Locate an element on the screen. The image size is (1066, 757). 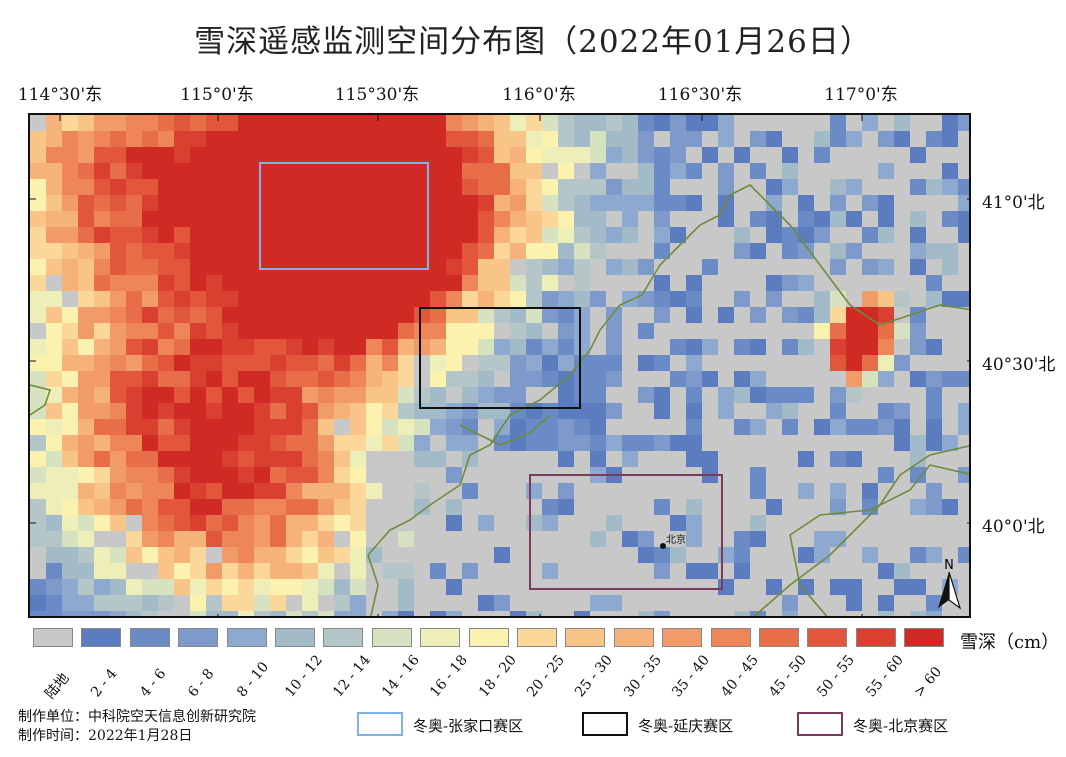
map-title: 雪深遥感监测空间分布图（2022年01月26日） is located at coordinates (533, 42).